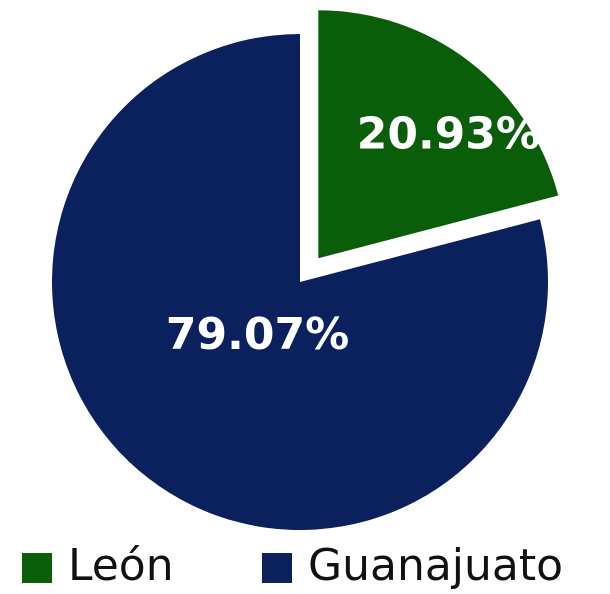 The height and width of the screenshot is (594, 610). Describe the element at coordinates (448, 134) in the screenshot. I see `slice-label: 20.93%` at that location.